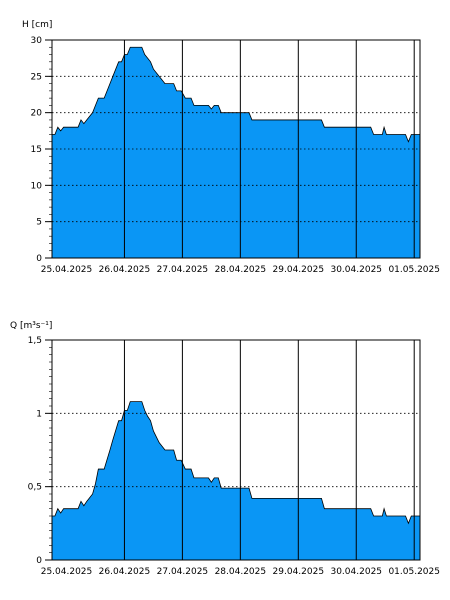  What do you see at coordinates (356, 270) in the screenshot?
I see `water-level-x-tick-label: 30.04.2025` at bounding box center [356, 270].